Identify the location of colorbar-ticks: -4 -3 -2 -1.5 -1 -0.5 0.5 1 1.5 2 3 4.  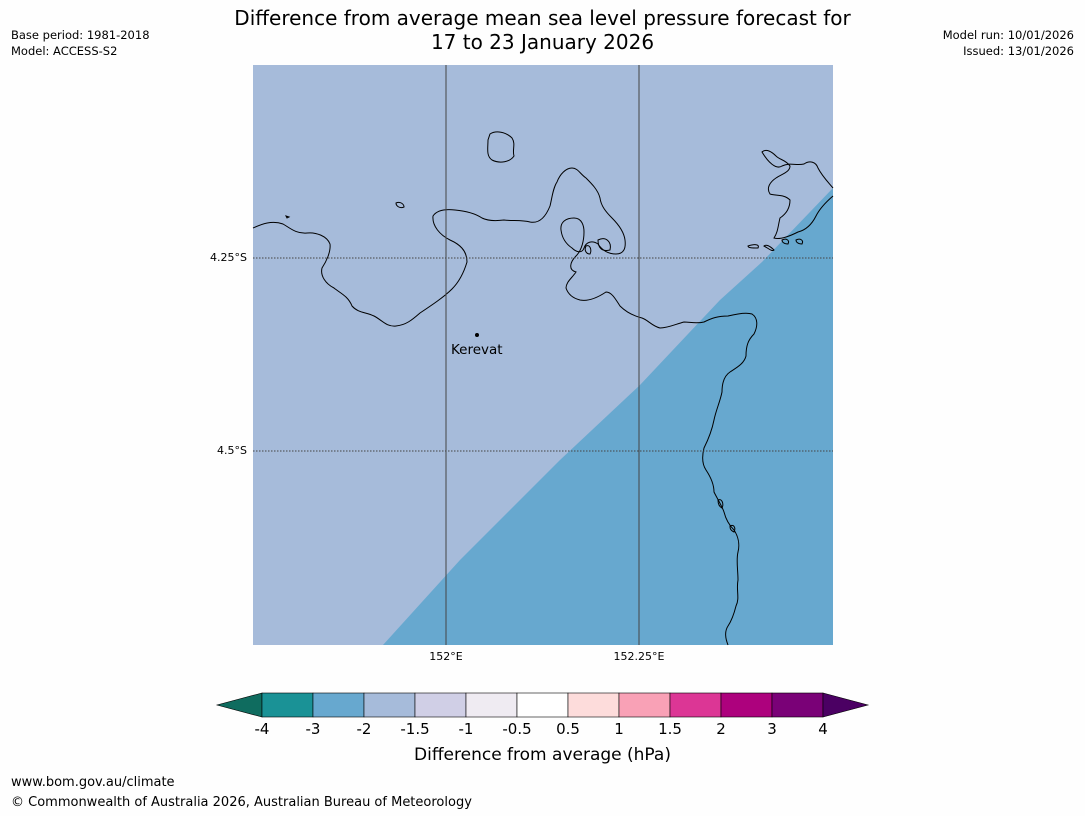
(542, 730).